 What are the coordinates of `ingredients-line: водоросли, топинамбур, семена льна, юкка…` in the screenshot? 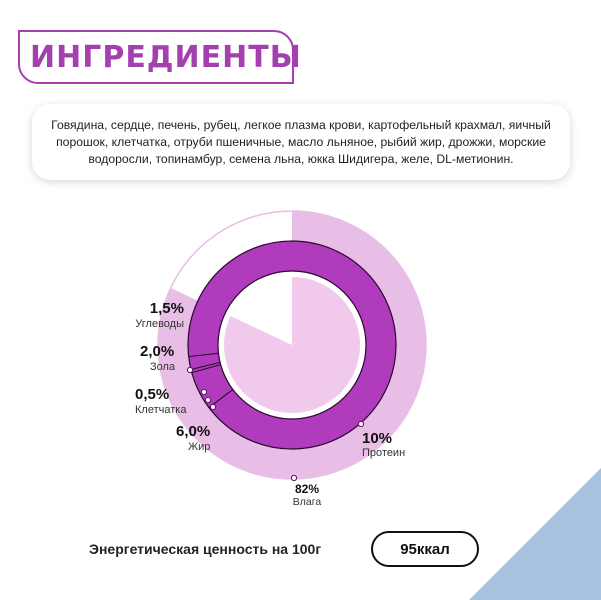 It's located at (301, 158).